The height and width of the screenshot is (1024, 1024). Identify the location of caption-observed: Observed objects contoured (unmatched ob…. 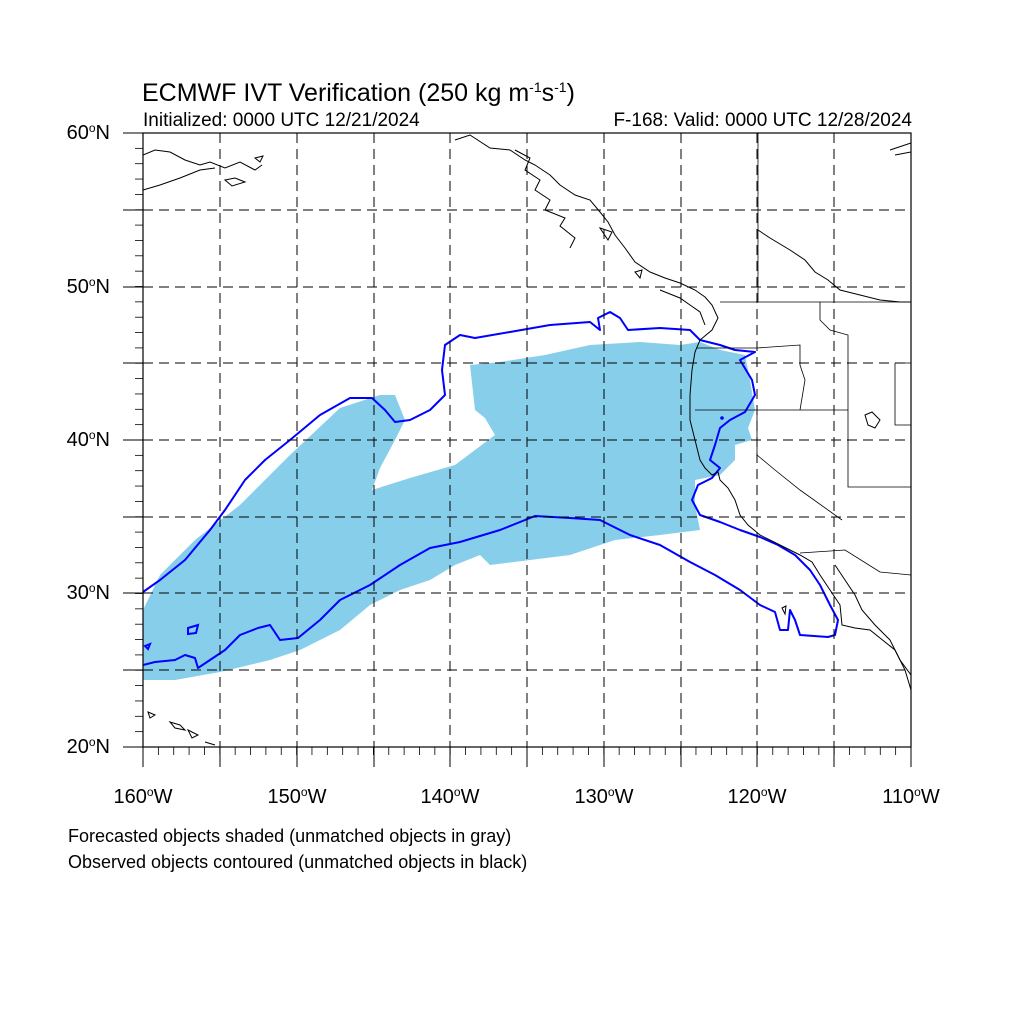
(298, 862).